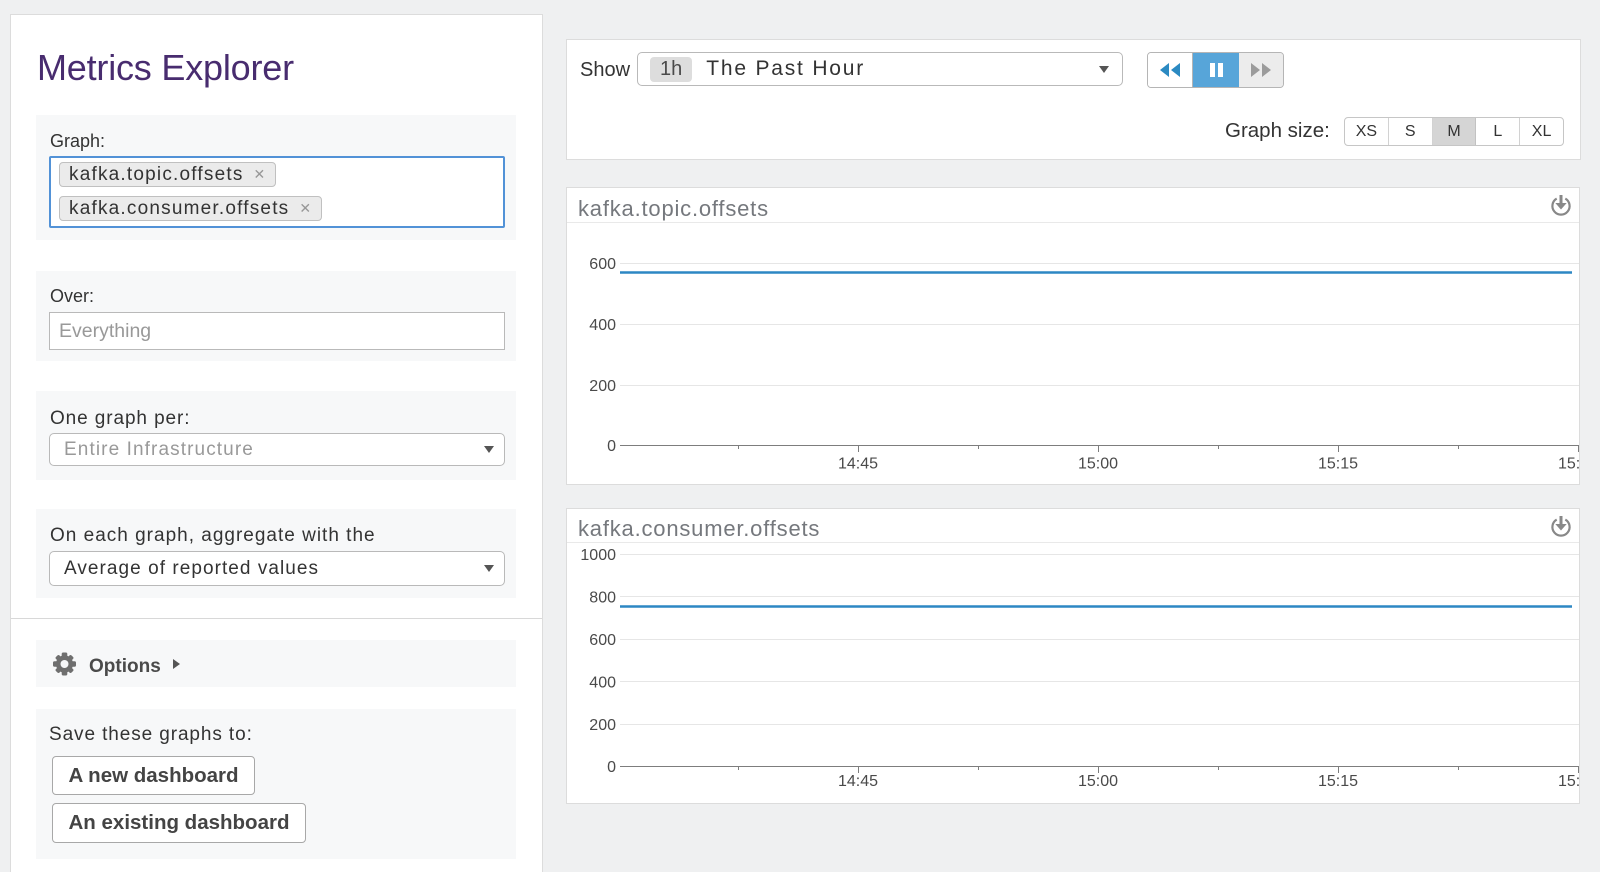  Describe the element at coordinates (598, 555) in the screenshot. I see `svg-text: 1000` at that location.